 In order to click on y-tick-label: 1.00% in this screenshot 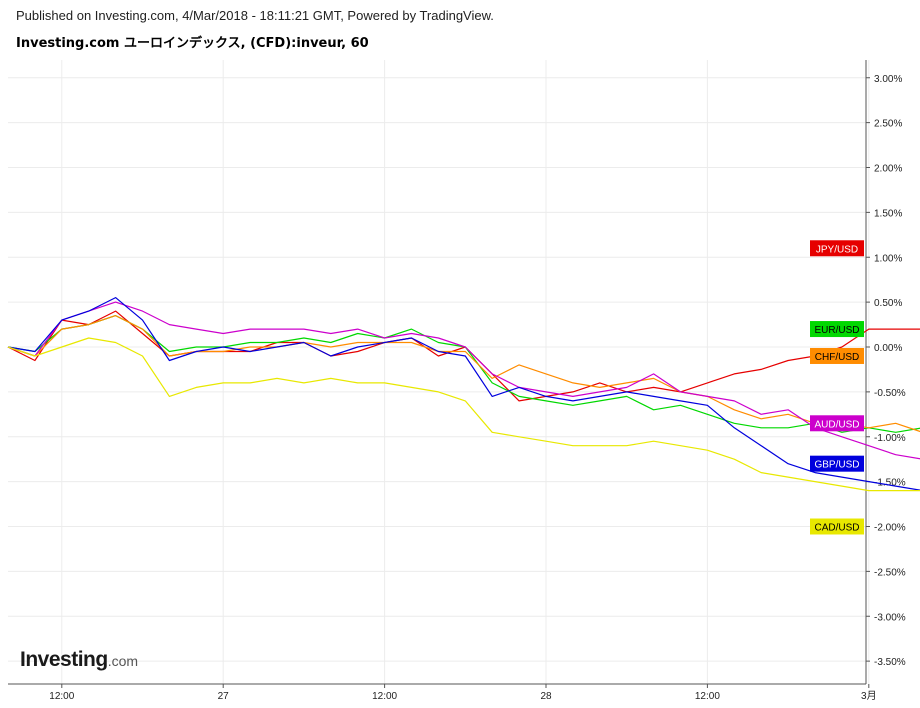, I will do `click(888, 258)`.